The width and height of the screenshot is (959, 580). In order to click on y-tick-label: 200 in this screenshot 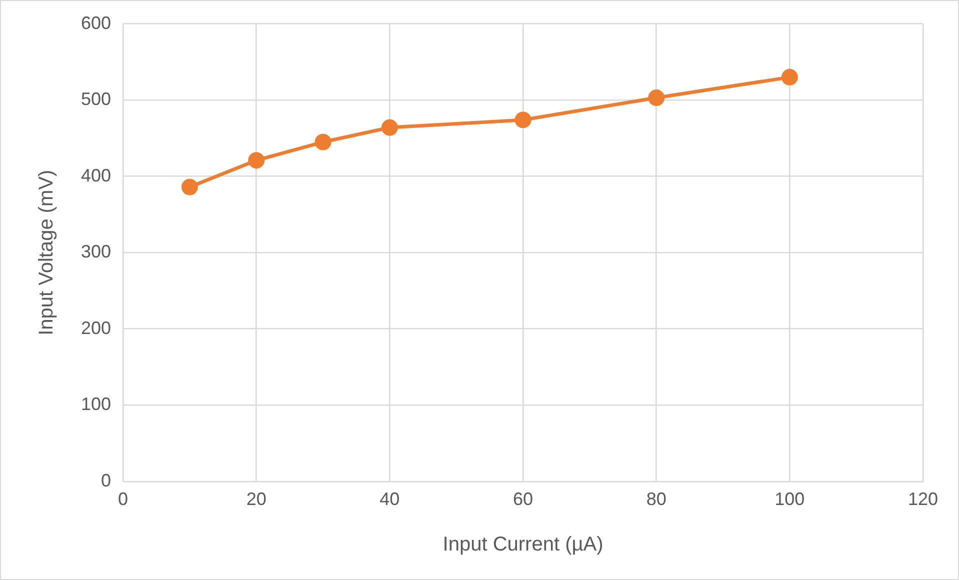, I will do `click(96, 328)`.